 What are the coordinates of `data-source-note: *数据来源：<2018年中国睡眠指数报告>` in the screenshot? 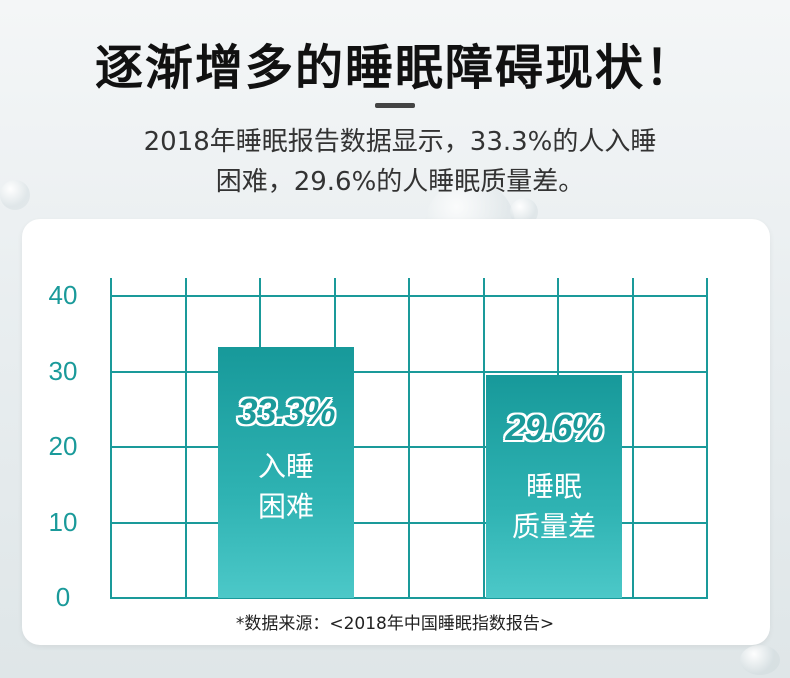 It's located at (395, 624).